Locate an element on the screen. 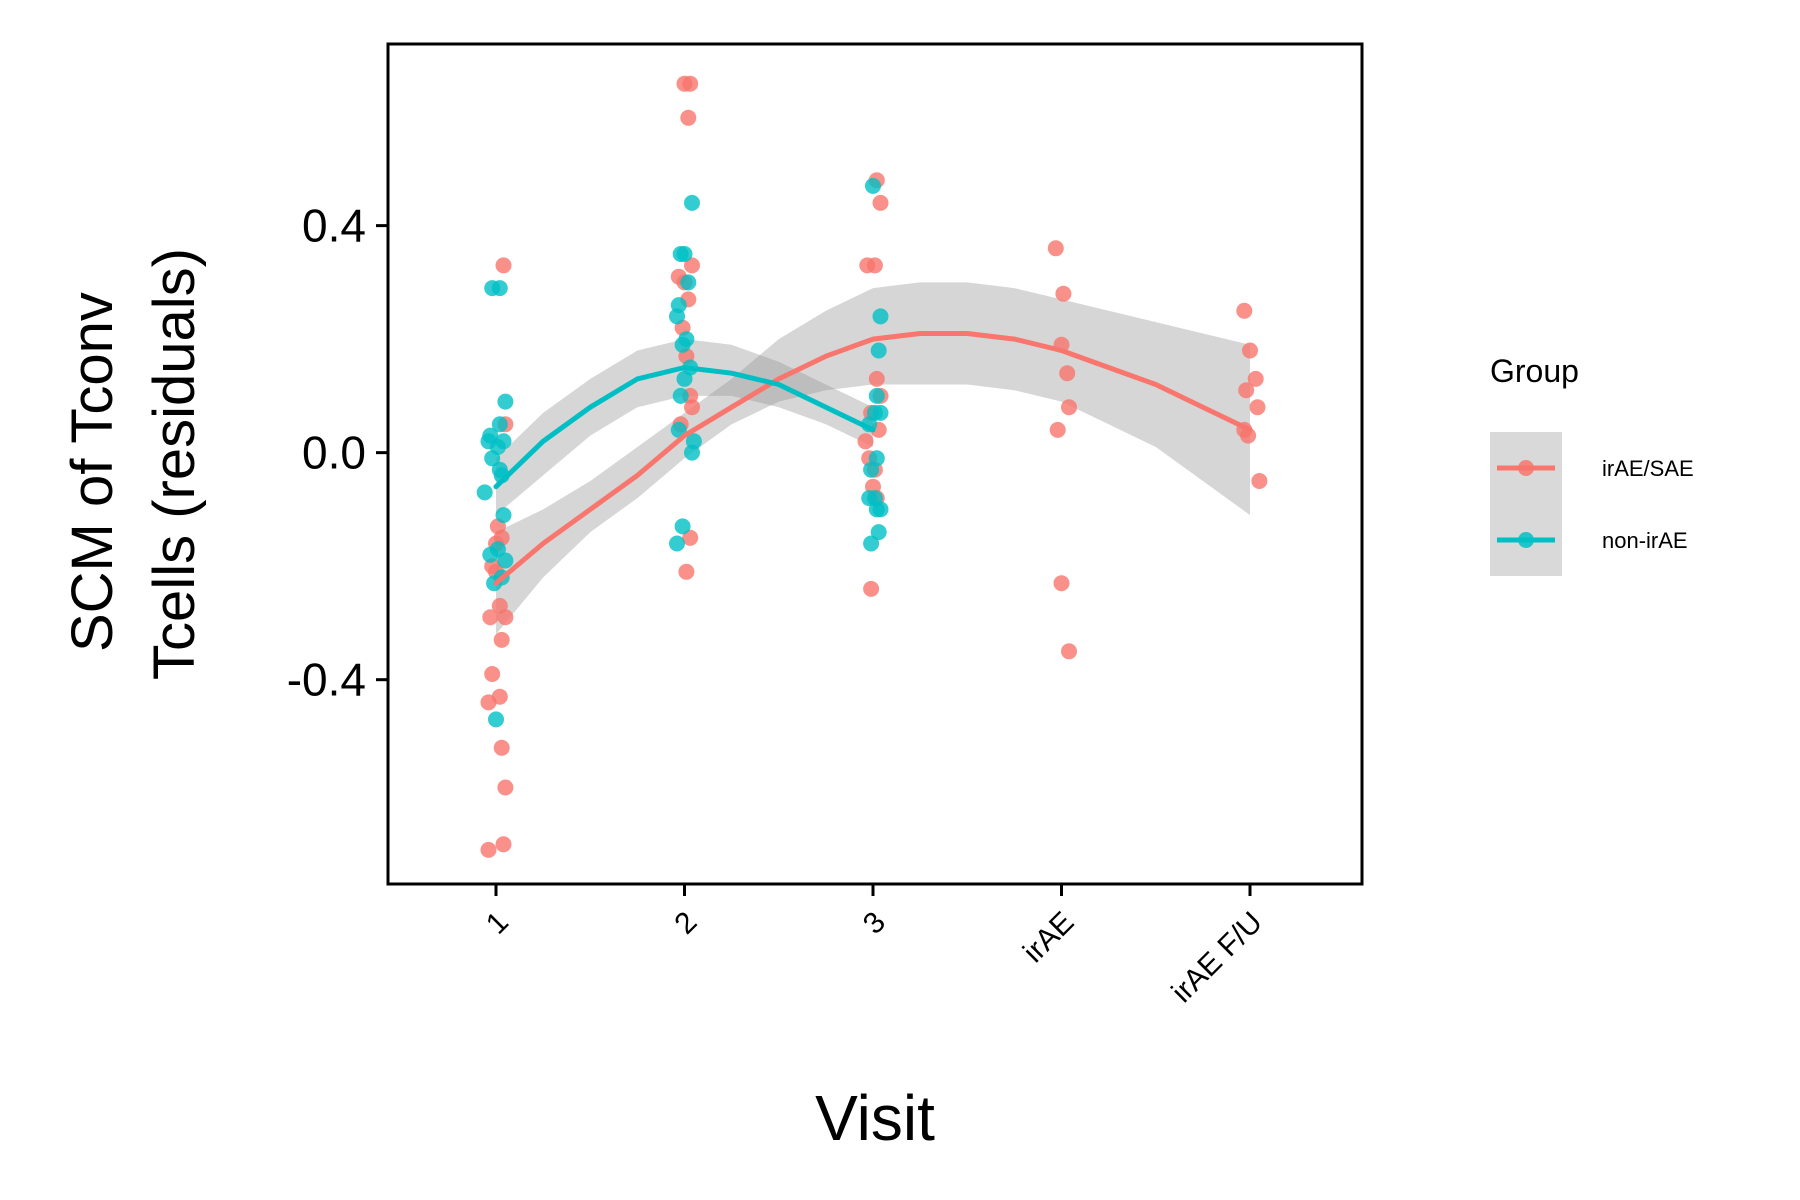 Image resolution: width=1800 pixels, height=1200 pixels. x-tick-label: irAE F/U is located at coordinates (1216, 957).